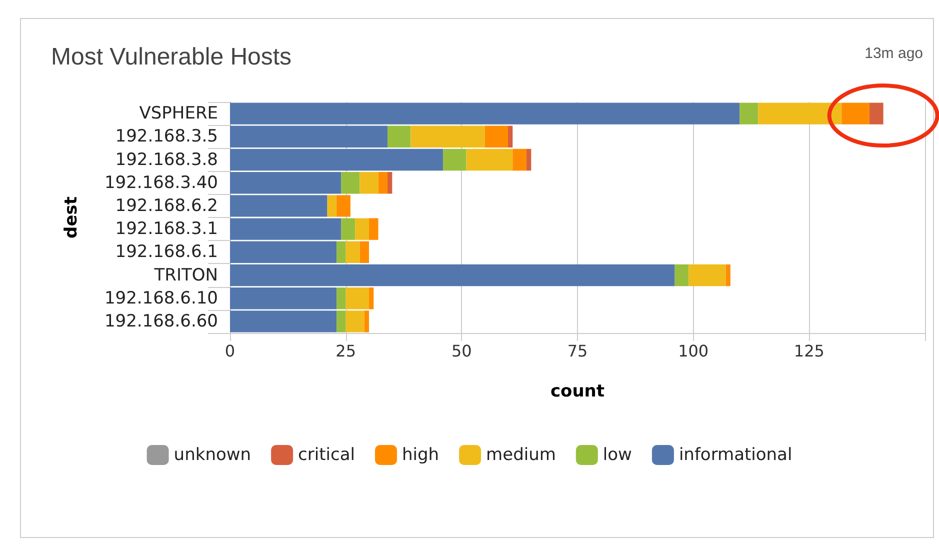 This screenshot has height=547, width=939. I want to click on y-tick-label: 192.168.3.8, so click(166, 160).